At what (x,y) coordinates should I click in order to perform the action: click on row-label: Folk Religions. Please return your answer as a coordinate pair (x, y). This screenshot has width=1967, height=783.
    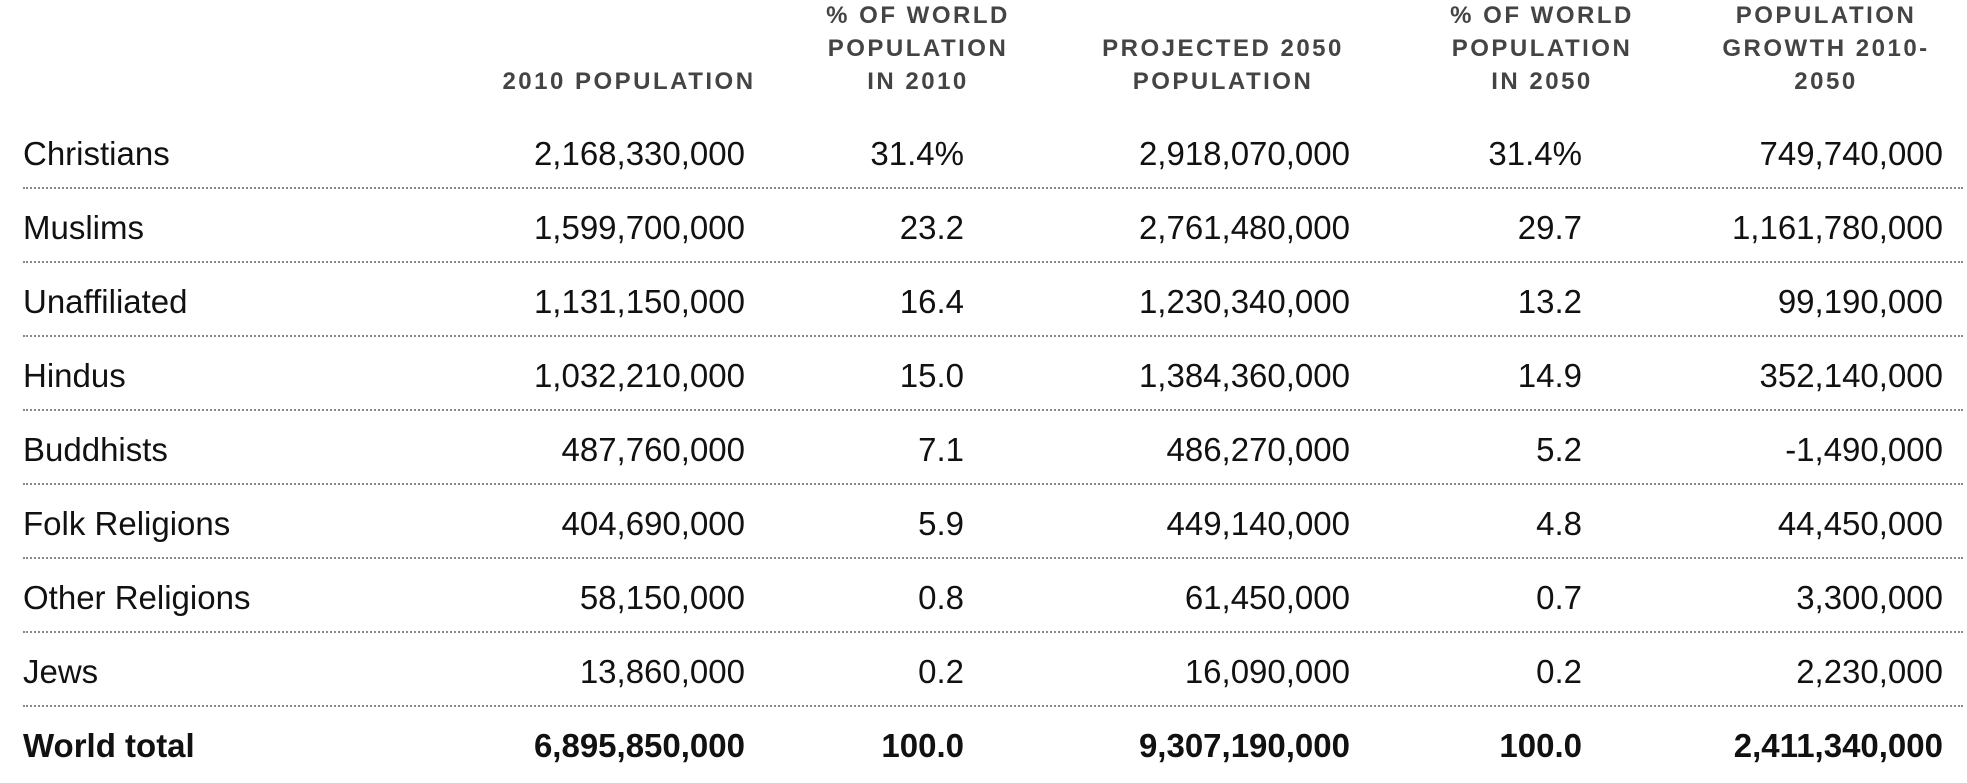
    Looking at the image, I should click on (127, 523).